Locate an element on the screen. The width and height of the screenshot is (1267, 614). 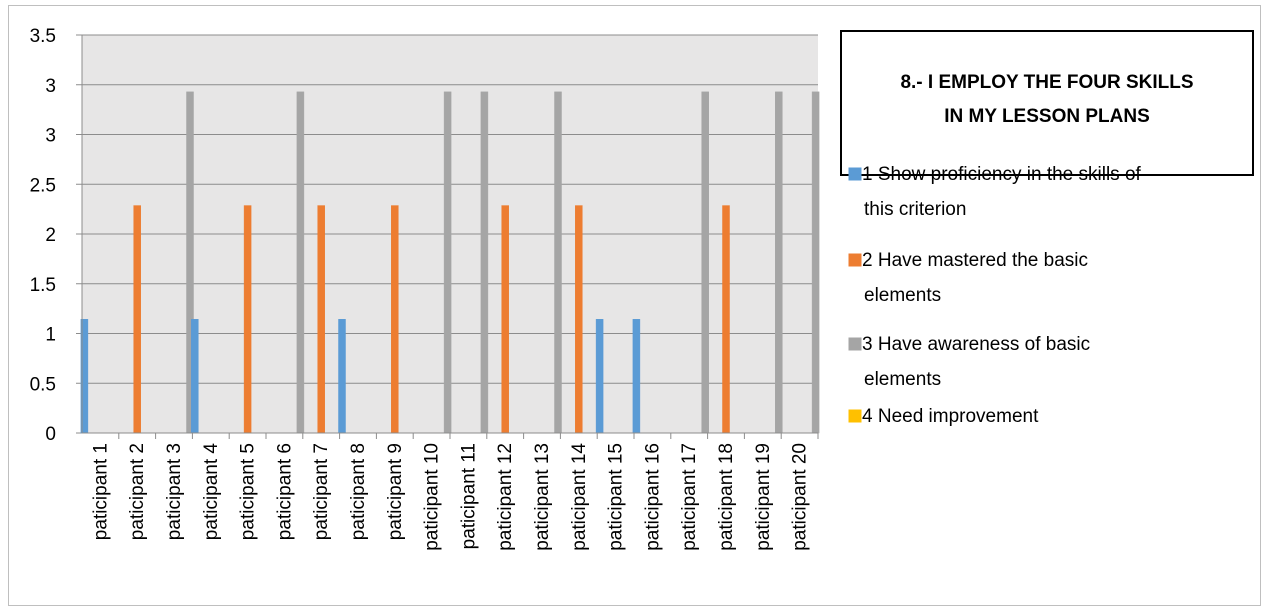
y-tick-label: 2 is located at coordinates (50, 235).